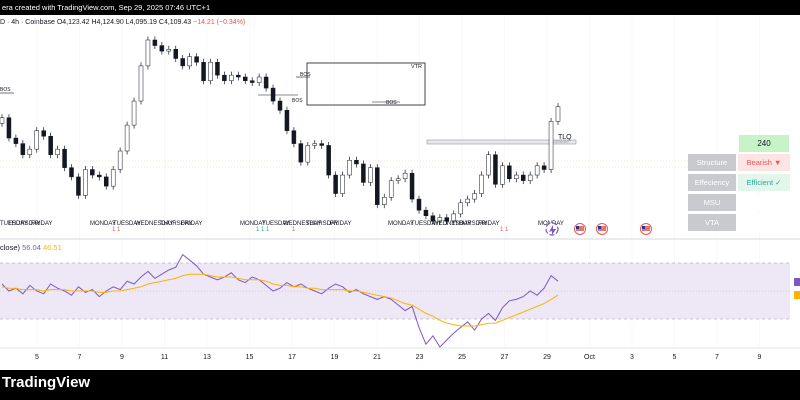 Image resolution: width=800 pixels, height=400 pixels. What do you see at coordinates (207, 357) in the screenshot?
I see `x-tick-label: 13` at bounding box center [207, 357].